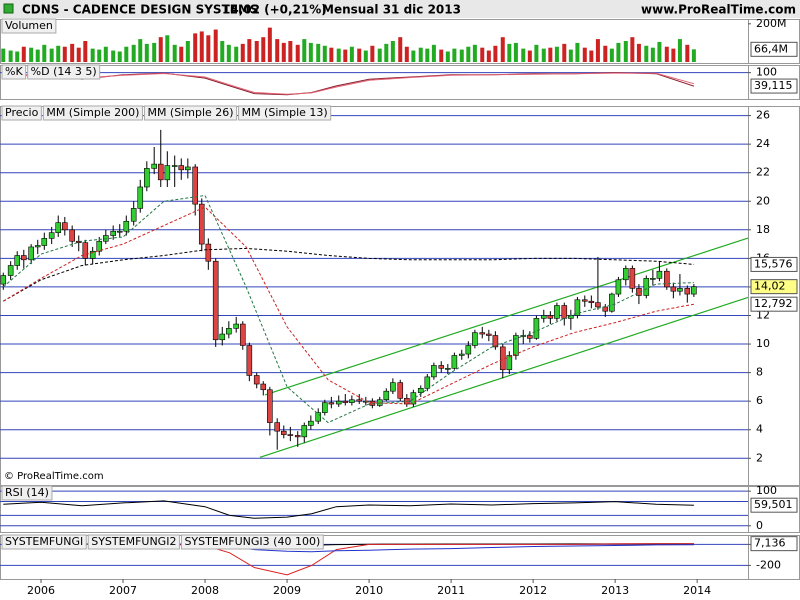  What do you see at coordinates (64, 71) in the screenshot?
I see `legend-label: %D (14 3 5)` at bounding box center [64, 71].